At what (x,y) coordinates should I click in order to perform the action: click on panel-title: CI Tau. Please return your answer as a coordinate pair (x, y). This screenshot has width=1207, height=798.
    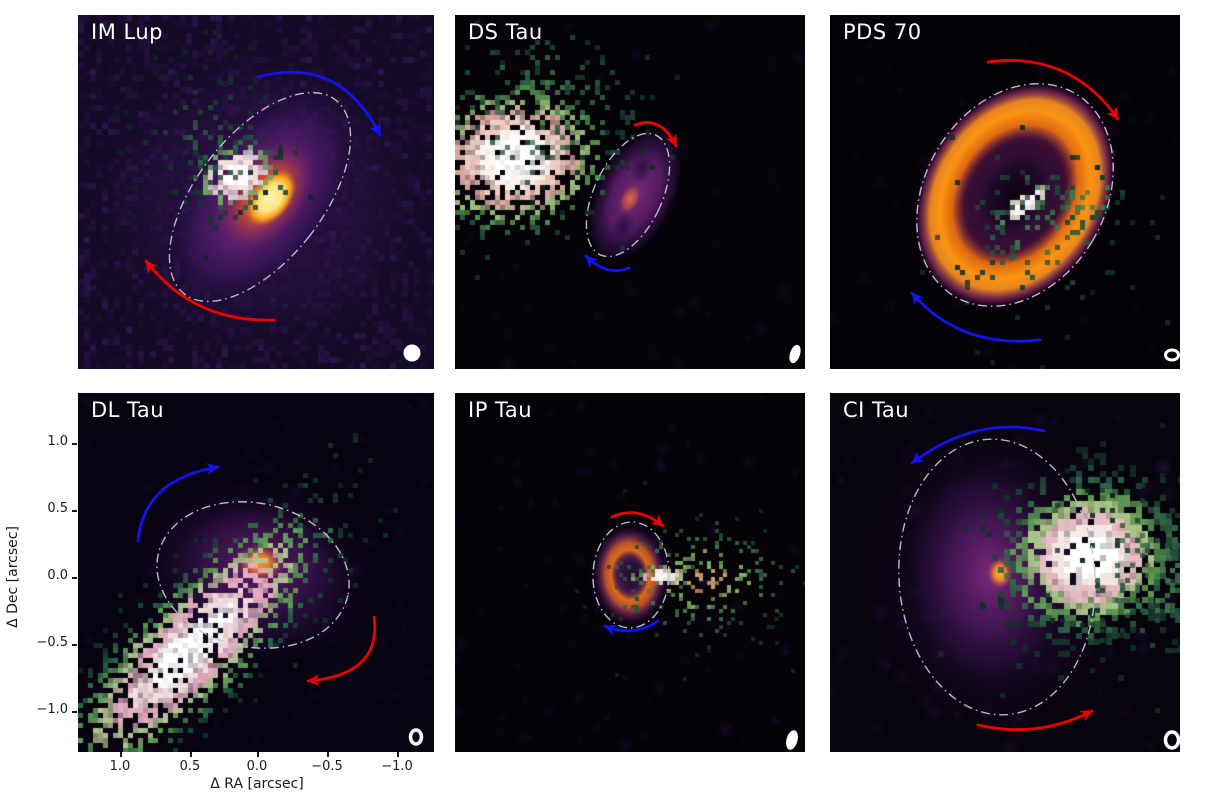
    Looking at the image, I should click on (876, 410).